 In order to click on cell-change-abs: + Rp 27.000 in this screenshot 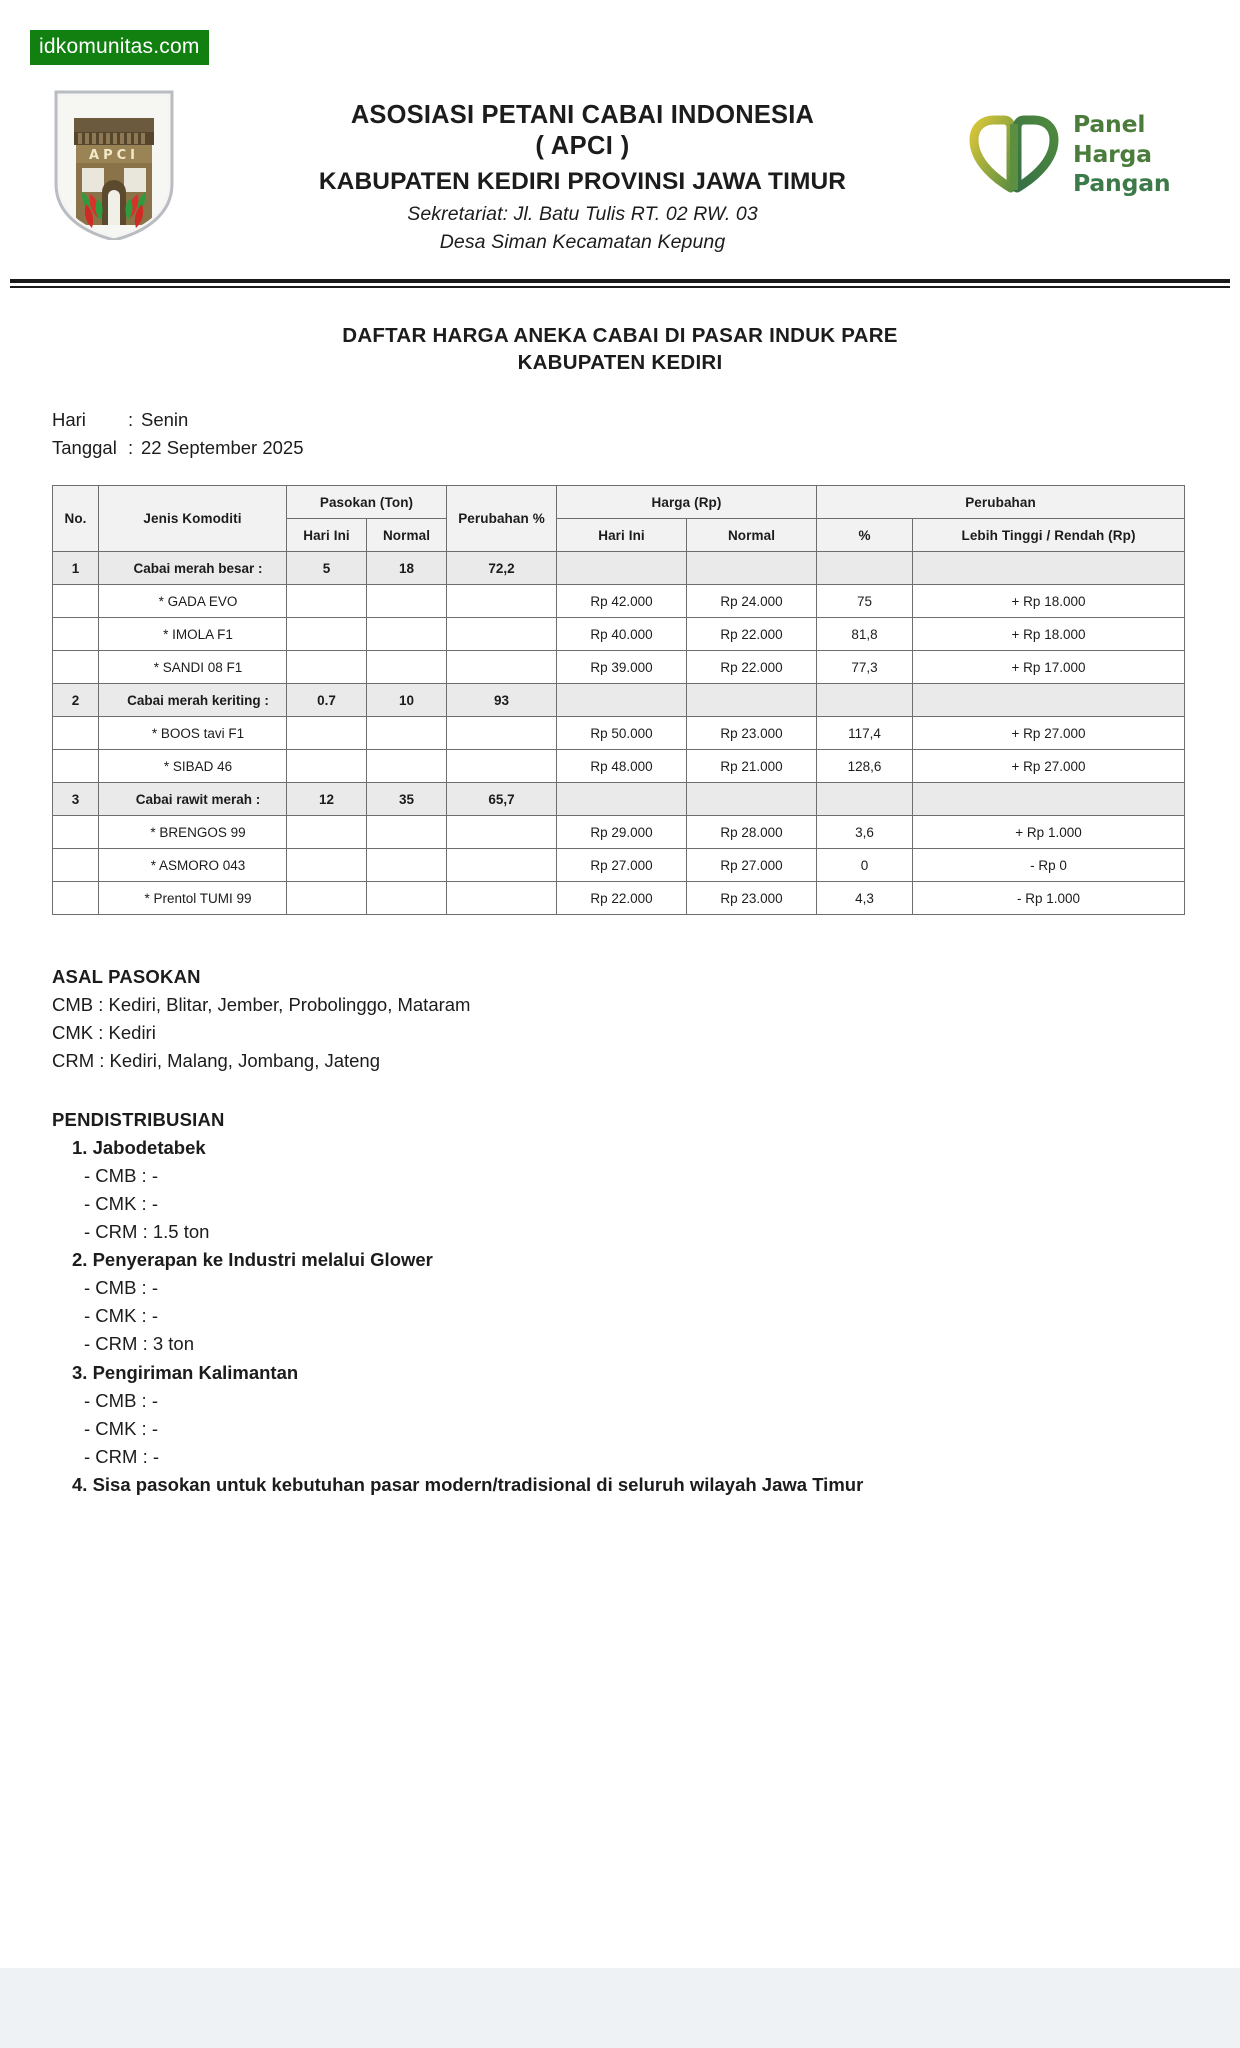, I will do `click(1049, 733)`.